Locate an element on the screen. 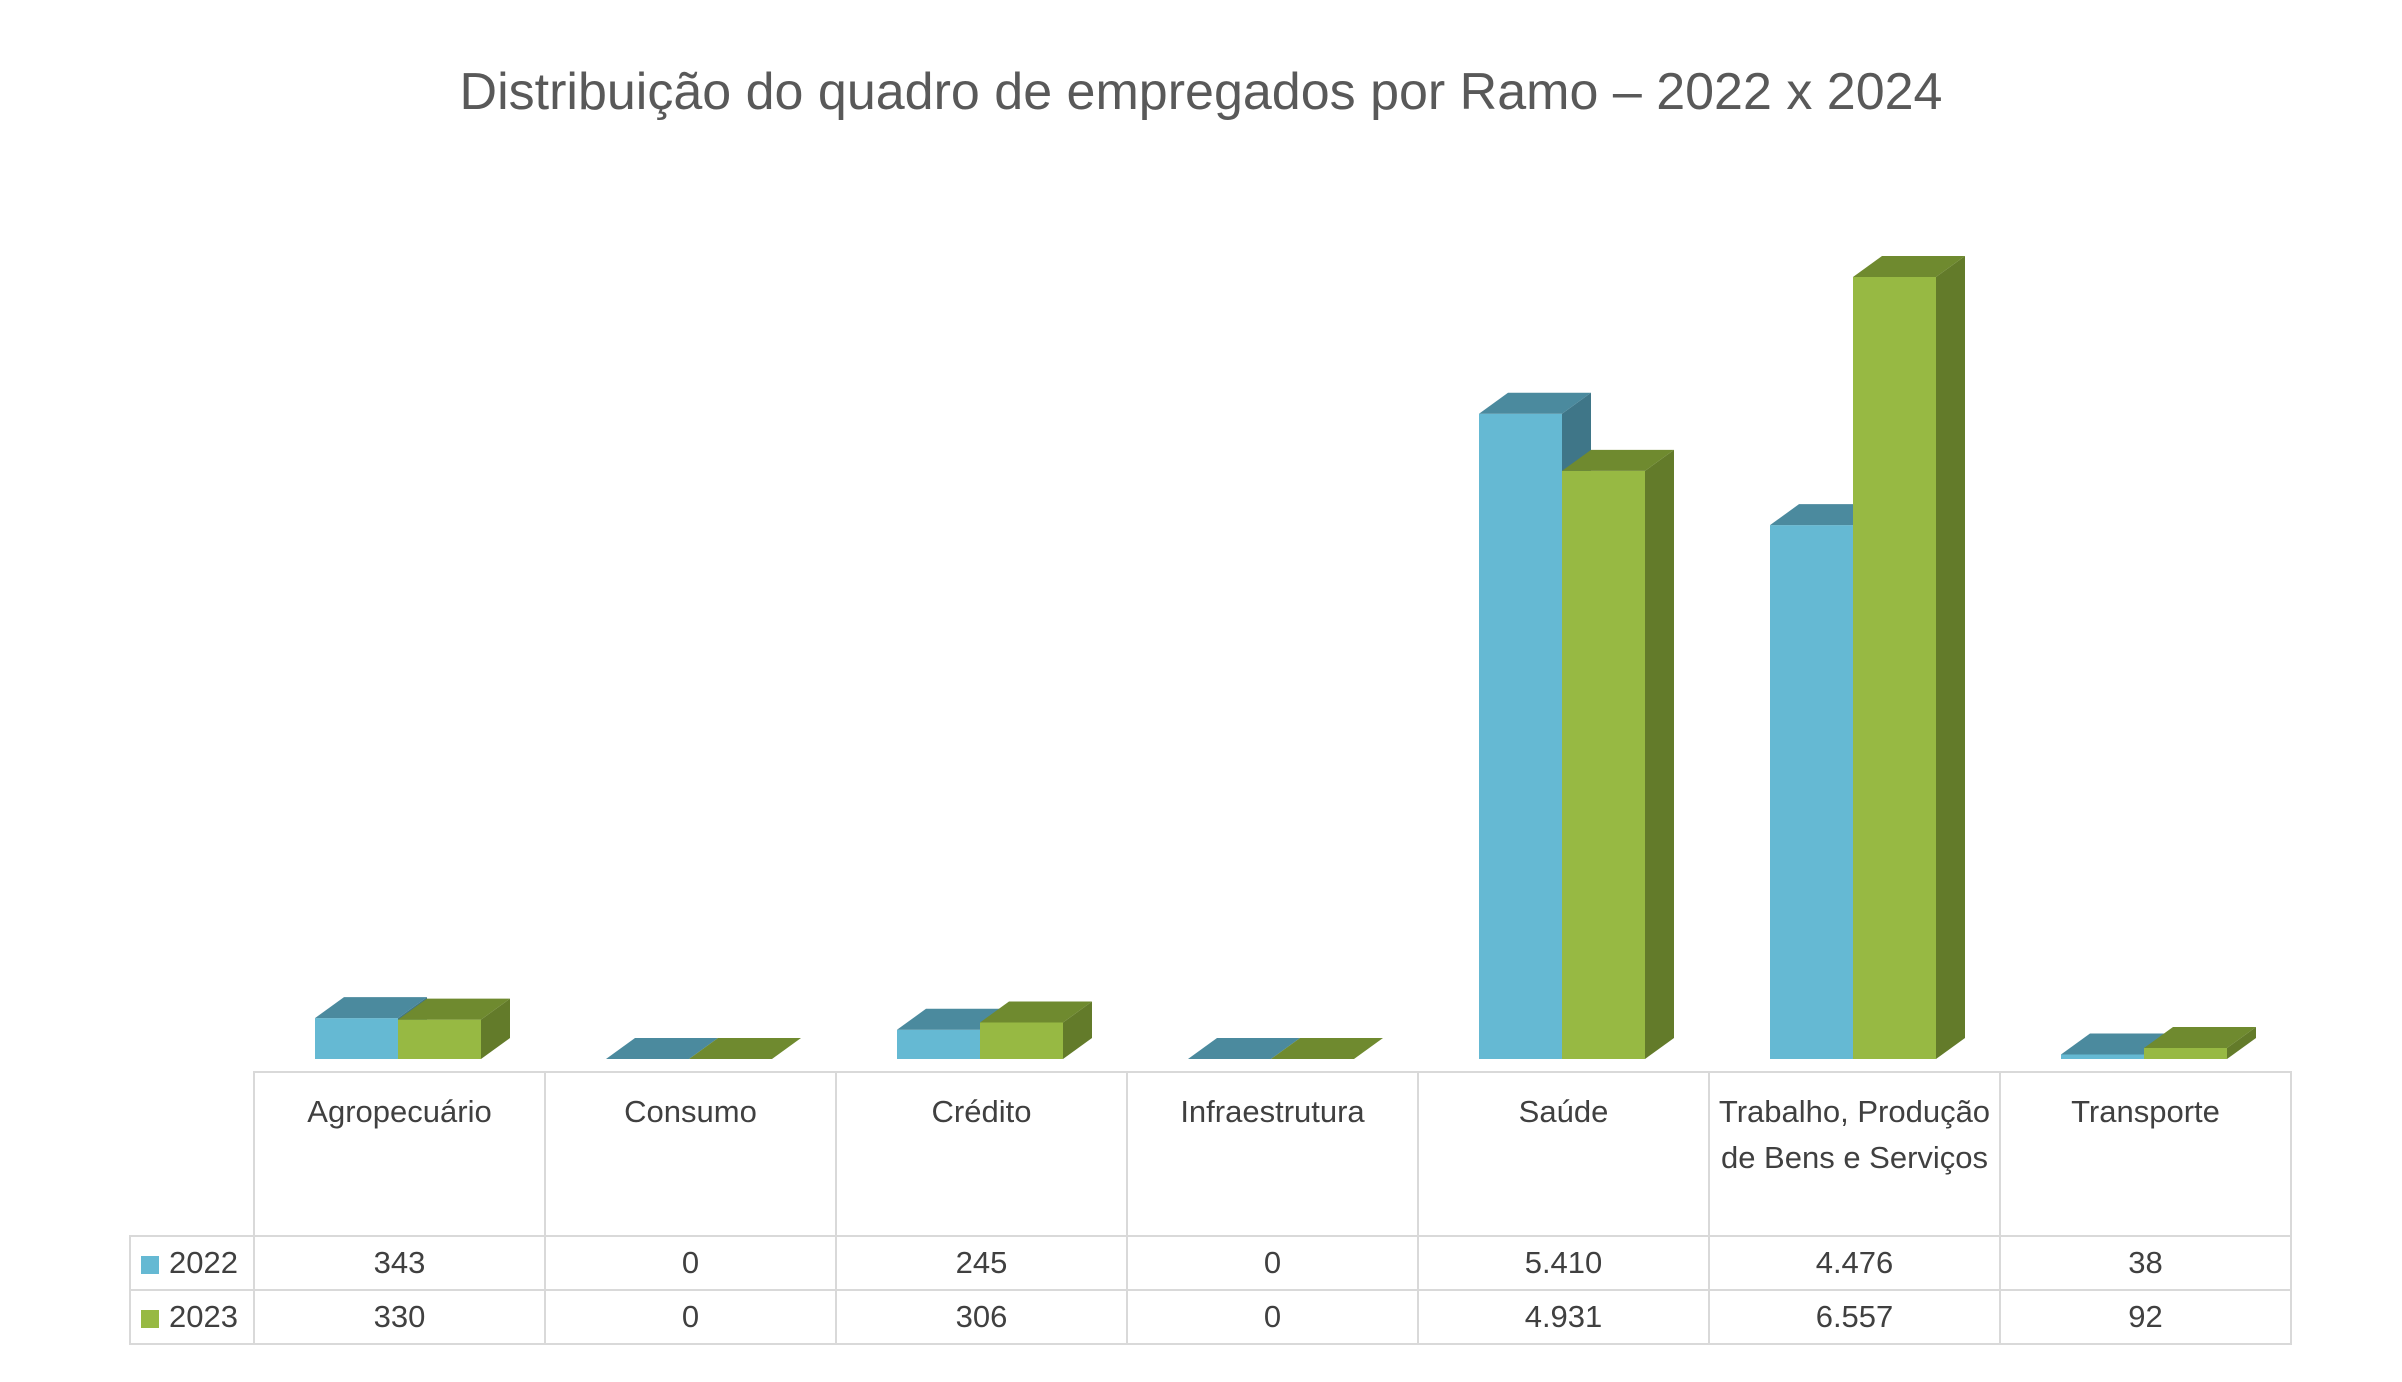  value-cell: 5.410 is located at coordinates (1563, 1263).